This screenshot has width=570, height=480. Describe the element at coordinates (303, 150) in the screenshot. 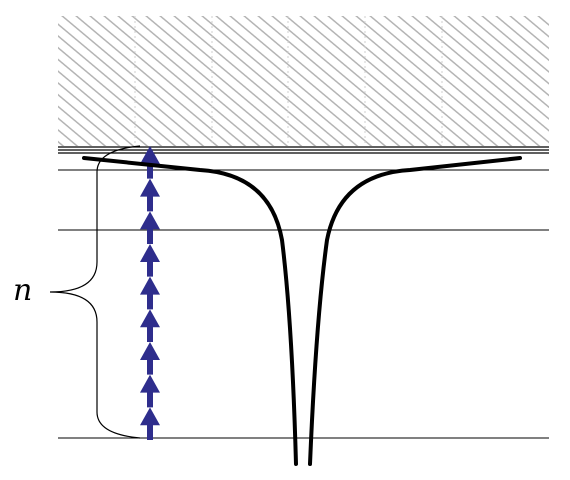

I see `surface-lines` at that location.